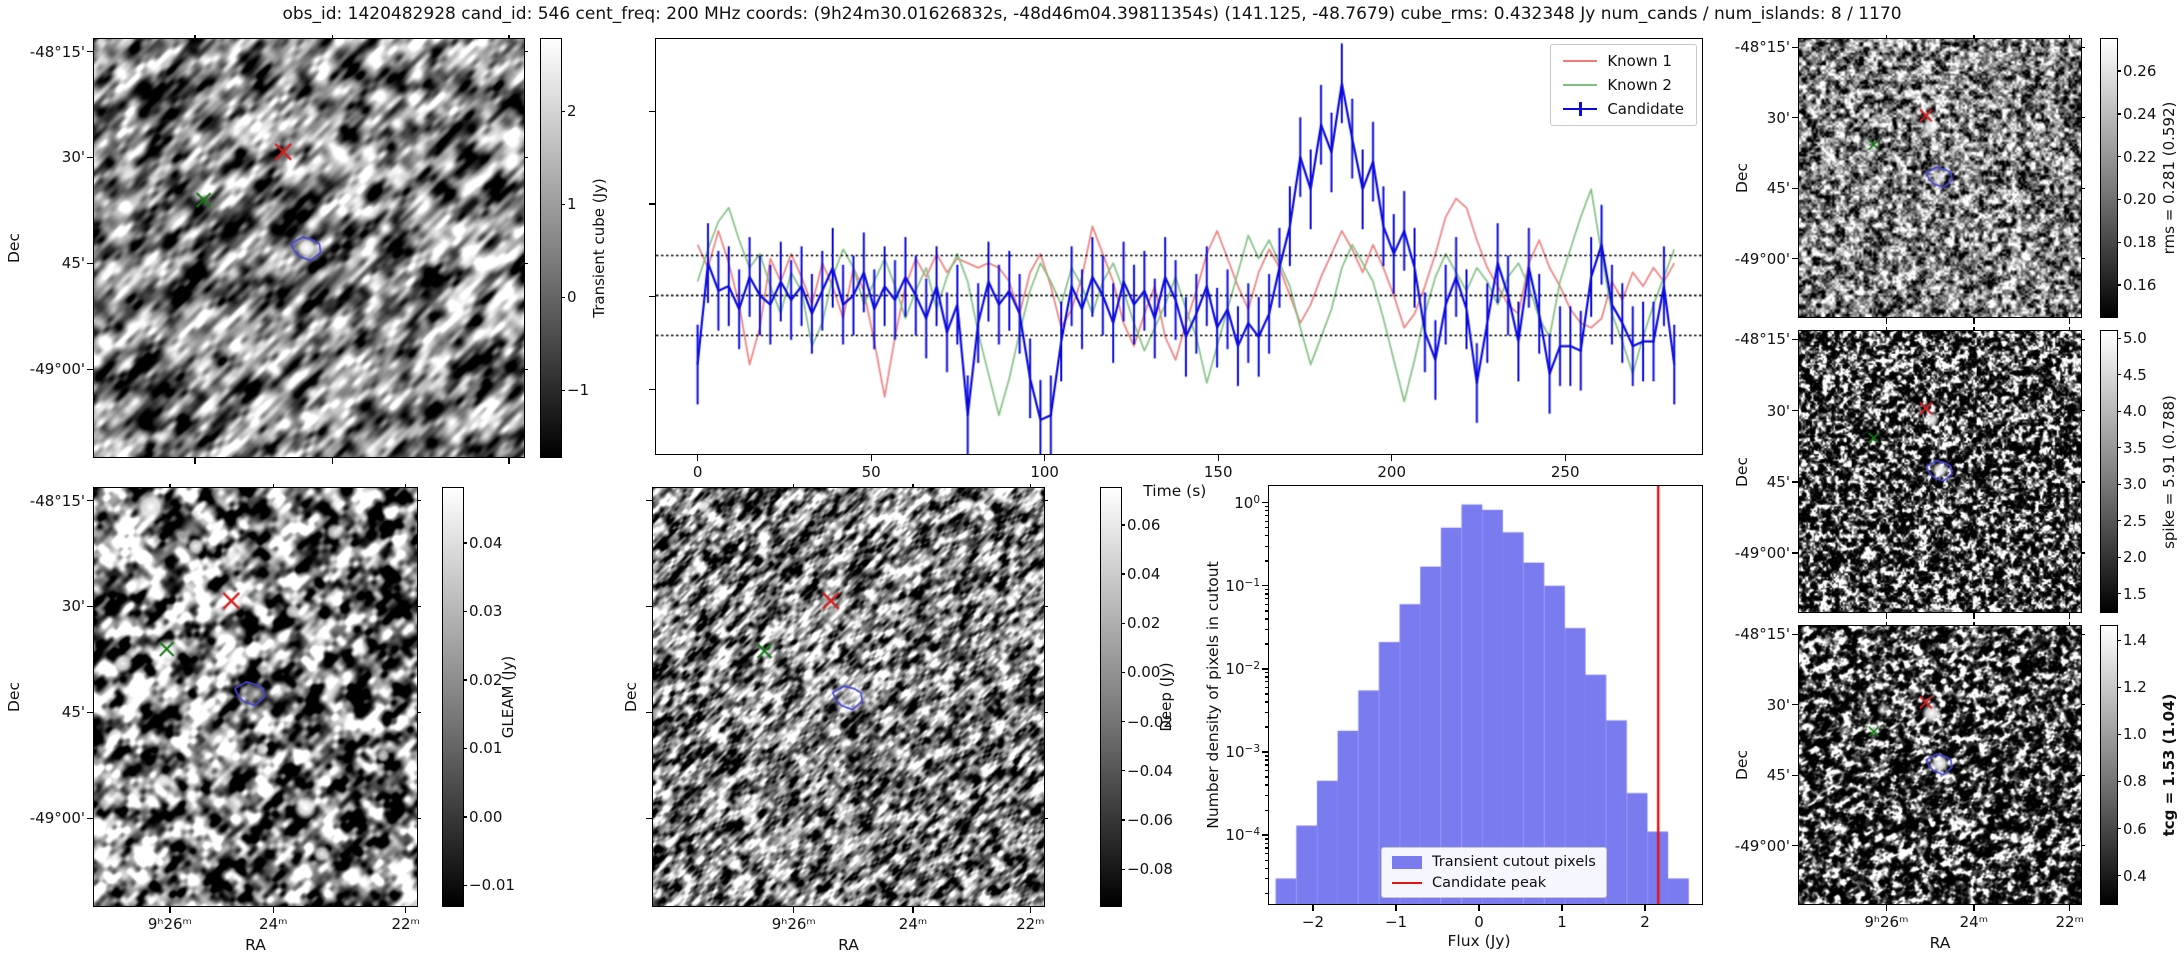 The height and width of the screenshot is (960, 2184). I want to click on y-tick-label: 10 0, so click(1247, 503).